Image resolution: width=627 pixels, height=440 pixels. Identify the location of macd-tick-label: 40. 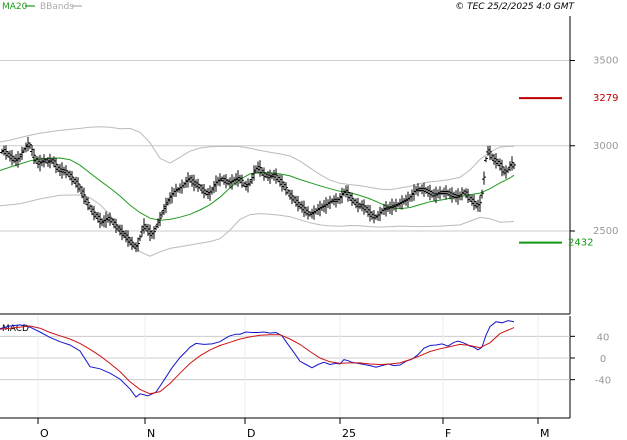
(603, 337).